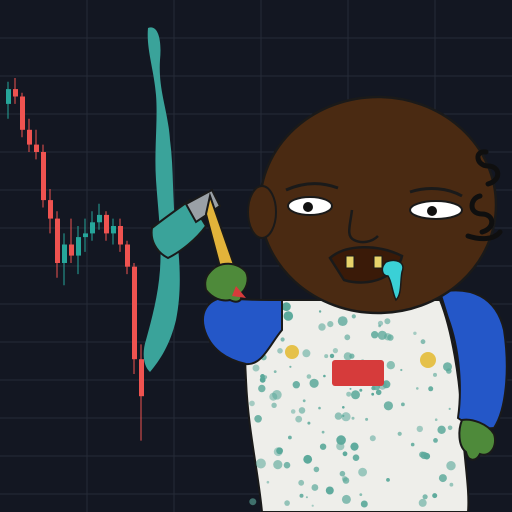 Image resolution: width=512 pixels, height=512 pixels. What do you see at coordinates (350, 262) in the screenshot?
I see `tooth-left` at bounding box center [350, 262].